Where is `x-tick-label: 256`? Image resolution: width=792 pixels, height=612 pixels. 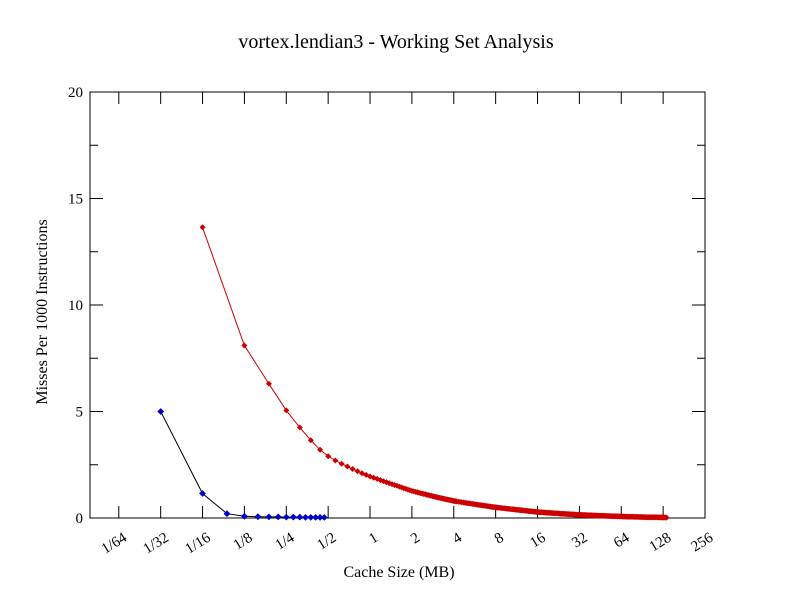
x-tick-label: 256 is located at coordinates (703, 543).